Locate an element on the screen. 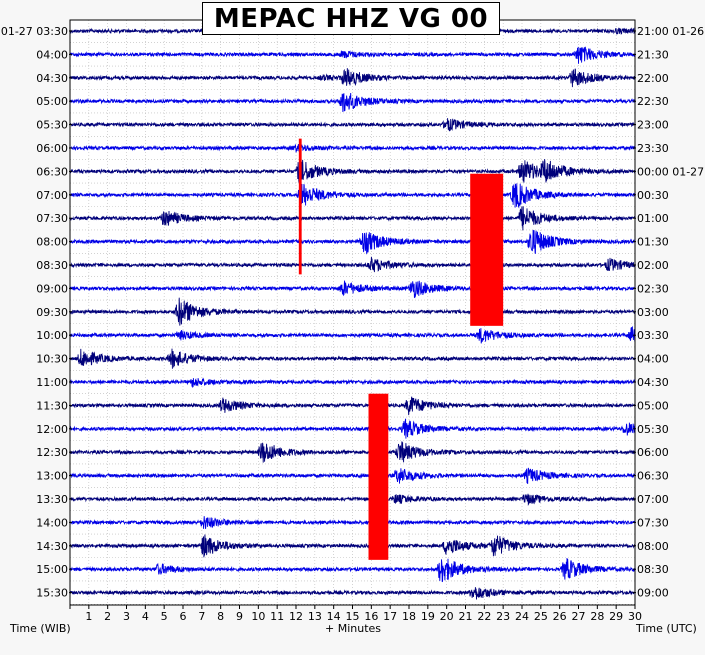 This screenshot has width=705, height=655. x-tick-label: 24 is located at coordinates (522, 616).